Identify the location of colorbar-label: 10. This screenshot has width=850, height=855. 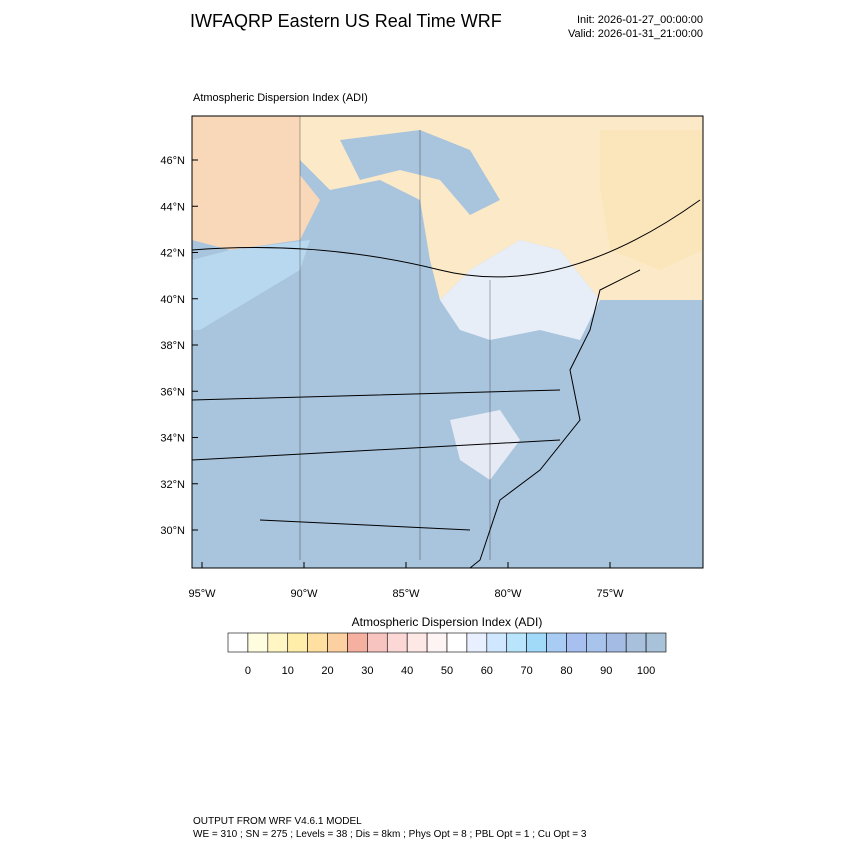
(288, 671).